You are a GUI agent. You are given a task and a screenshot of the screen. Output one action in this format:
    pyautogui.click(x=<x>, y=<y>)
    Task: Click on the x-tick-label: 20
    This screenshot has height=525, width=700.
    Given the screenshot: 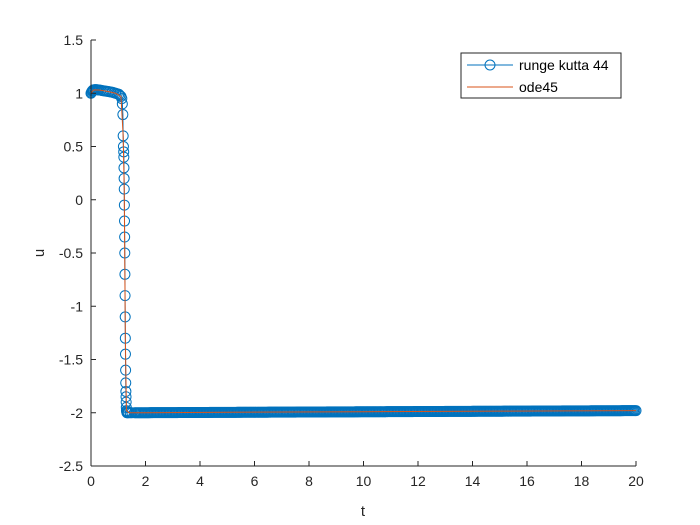 What is the action you would take?
    pyautogui.click(x=636, y=481)
    